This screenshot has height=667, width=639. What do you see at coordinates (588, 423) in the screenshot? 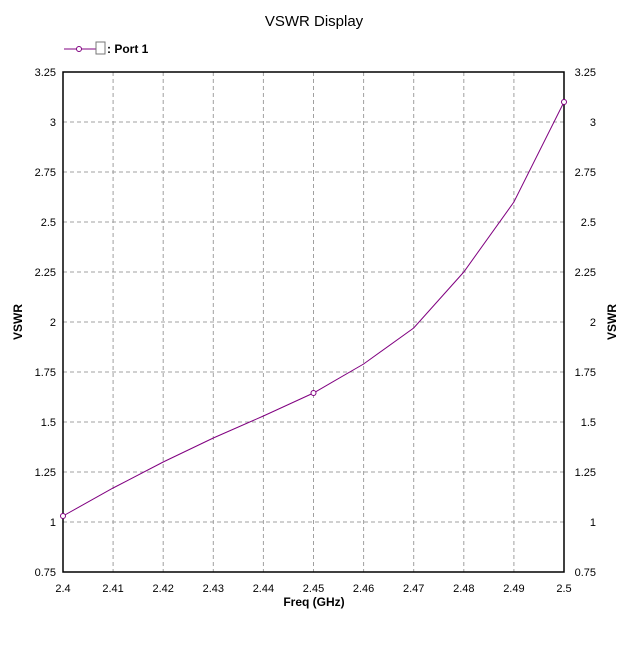
I see `y-tick-label-right: 1.5` at bounding box center [588, 423].